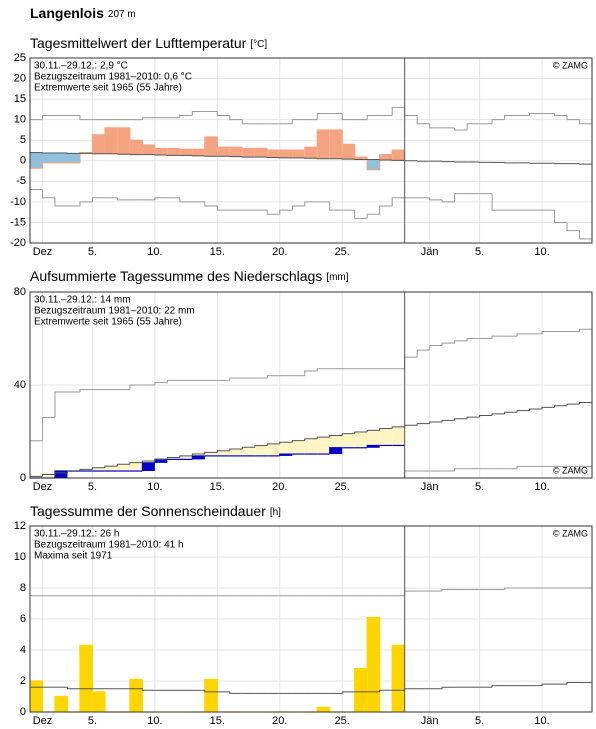  What do you see at coordinates (21, 181) in the screenshot?
I see `y-tick-label: -5` at bounding box center [21, 181].